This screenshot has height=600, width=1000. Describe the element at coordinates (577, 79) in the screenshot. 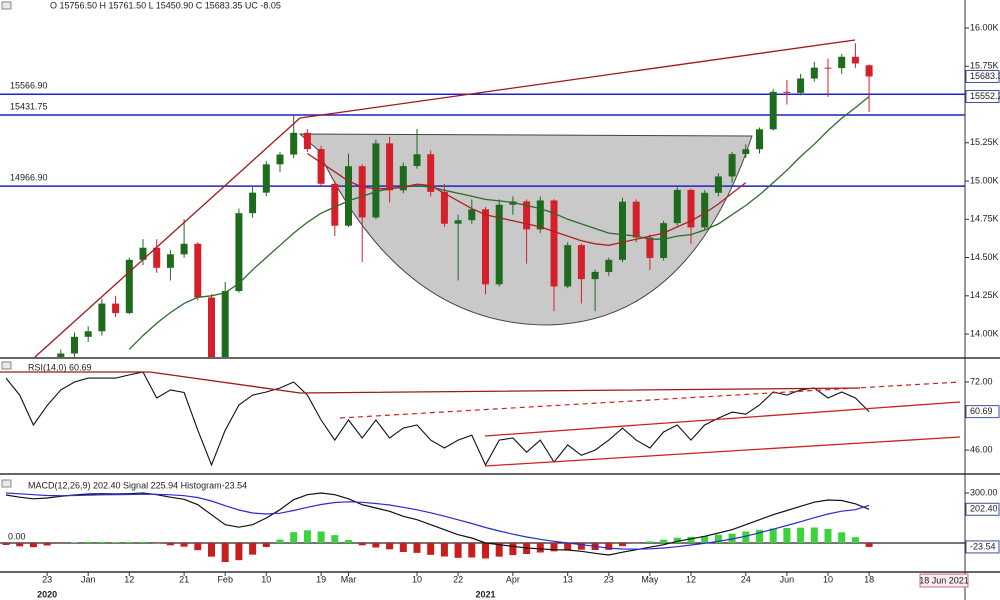

I see `trendline` at that location.